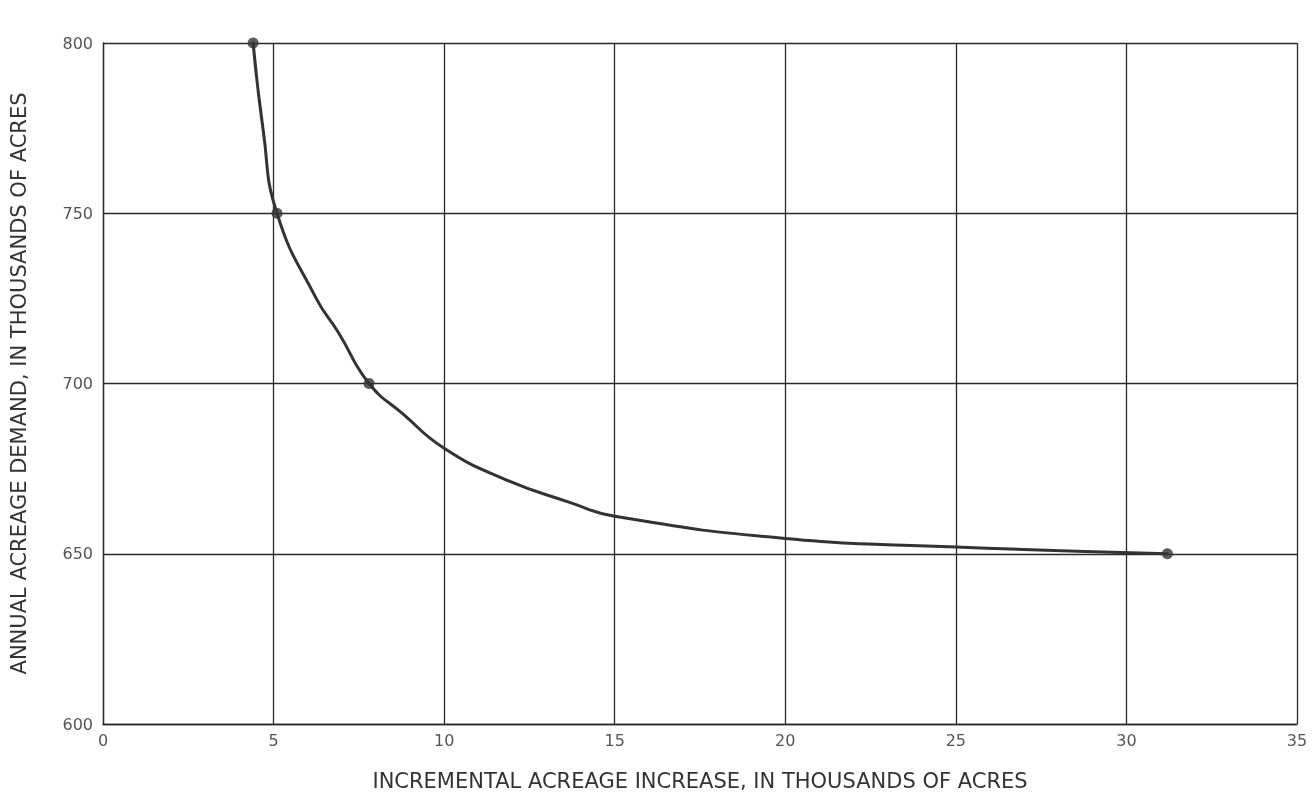 The image size is (1316, 796). I want to click on x-tick-label: 20, so click(785, 740).